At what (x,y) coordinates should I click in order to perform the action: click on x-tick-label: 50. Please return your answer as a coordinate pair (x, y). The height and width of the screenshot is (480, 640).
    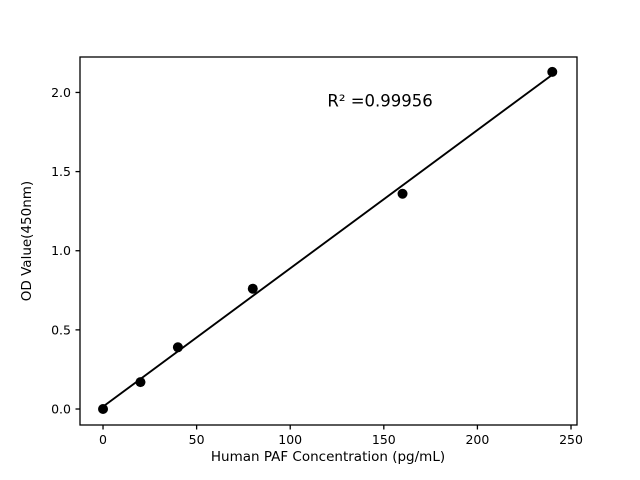
    Looking at the image, I should click on (197, 439).